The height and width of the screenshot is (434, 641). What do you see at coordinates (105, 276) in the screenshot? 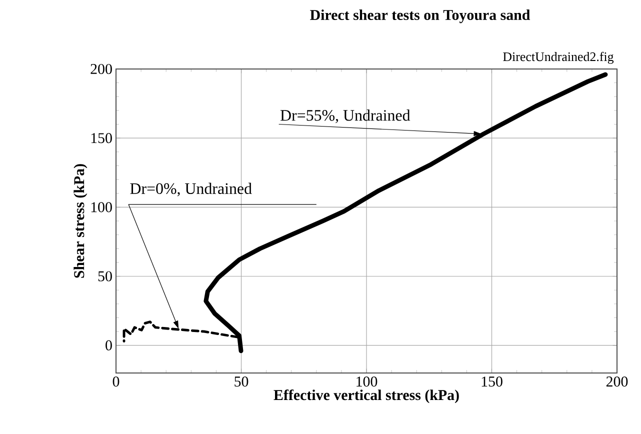
I see `y-tick-label: 50` at bounding box center [105, 276].